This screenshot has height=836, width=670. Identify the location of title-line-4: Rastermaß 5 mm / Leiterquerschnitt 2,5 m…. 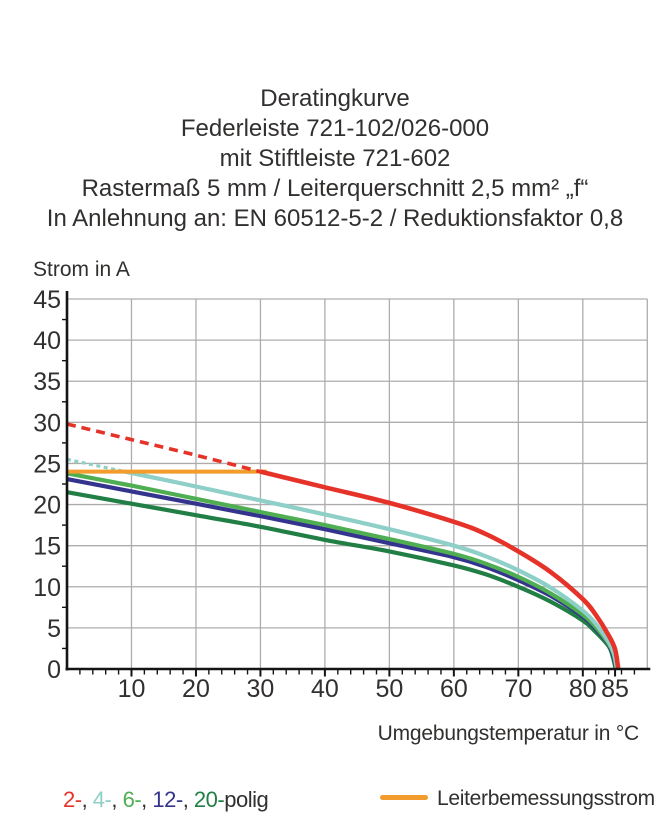
(335, 188).